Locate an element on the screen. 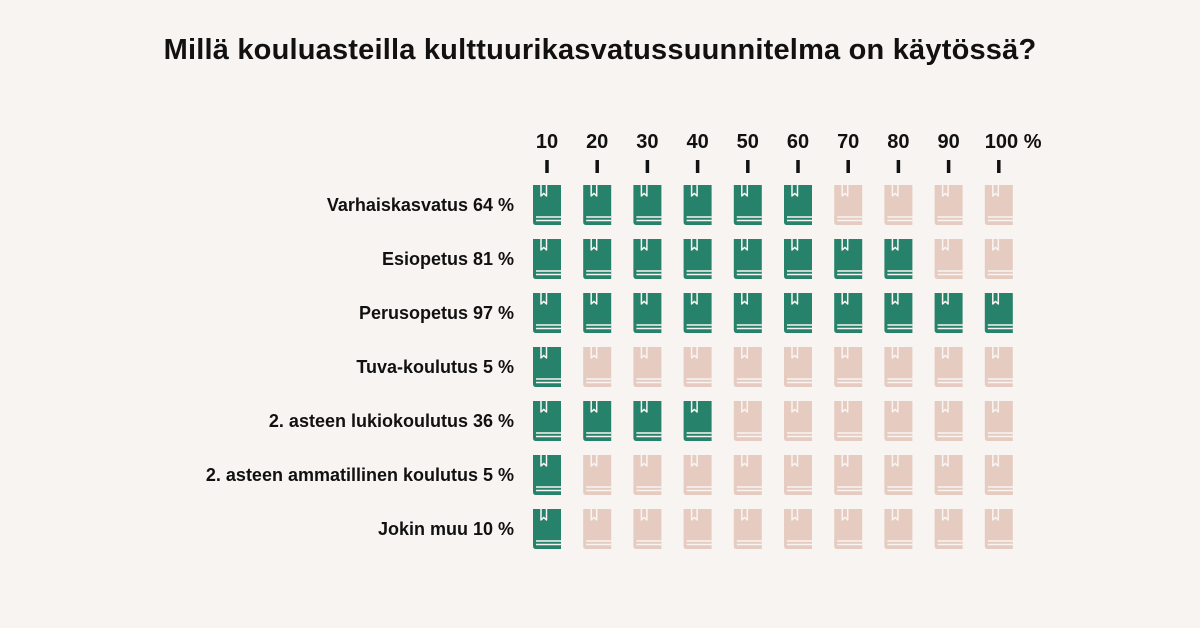  chart-row: Perusopetus 97 % is located at coordinates (686, 313).